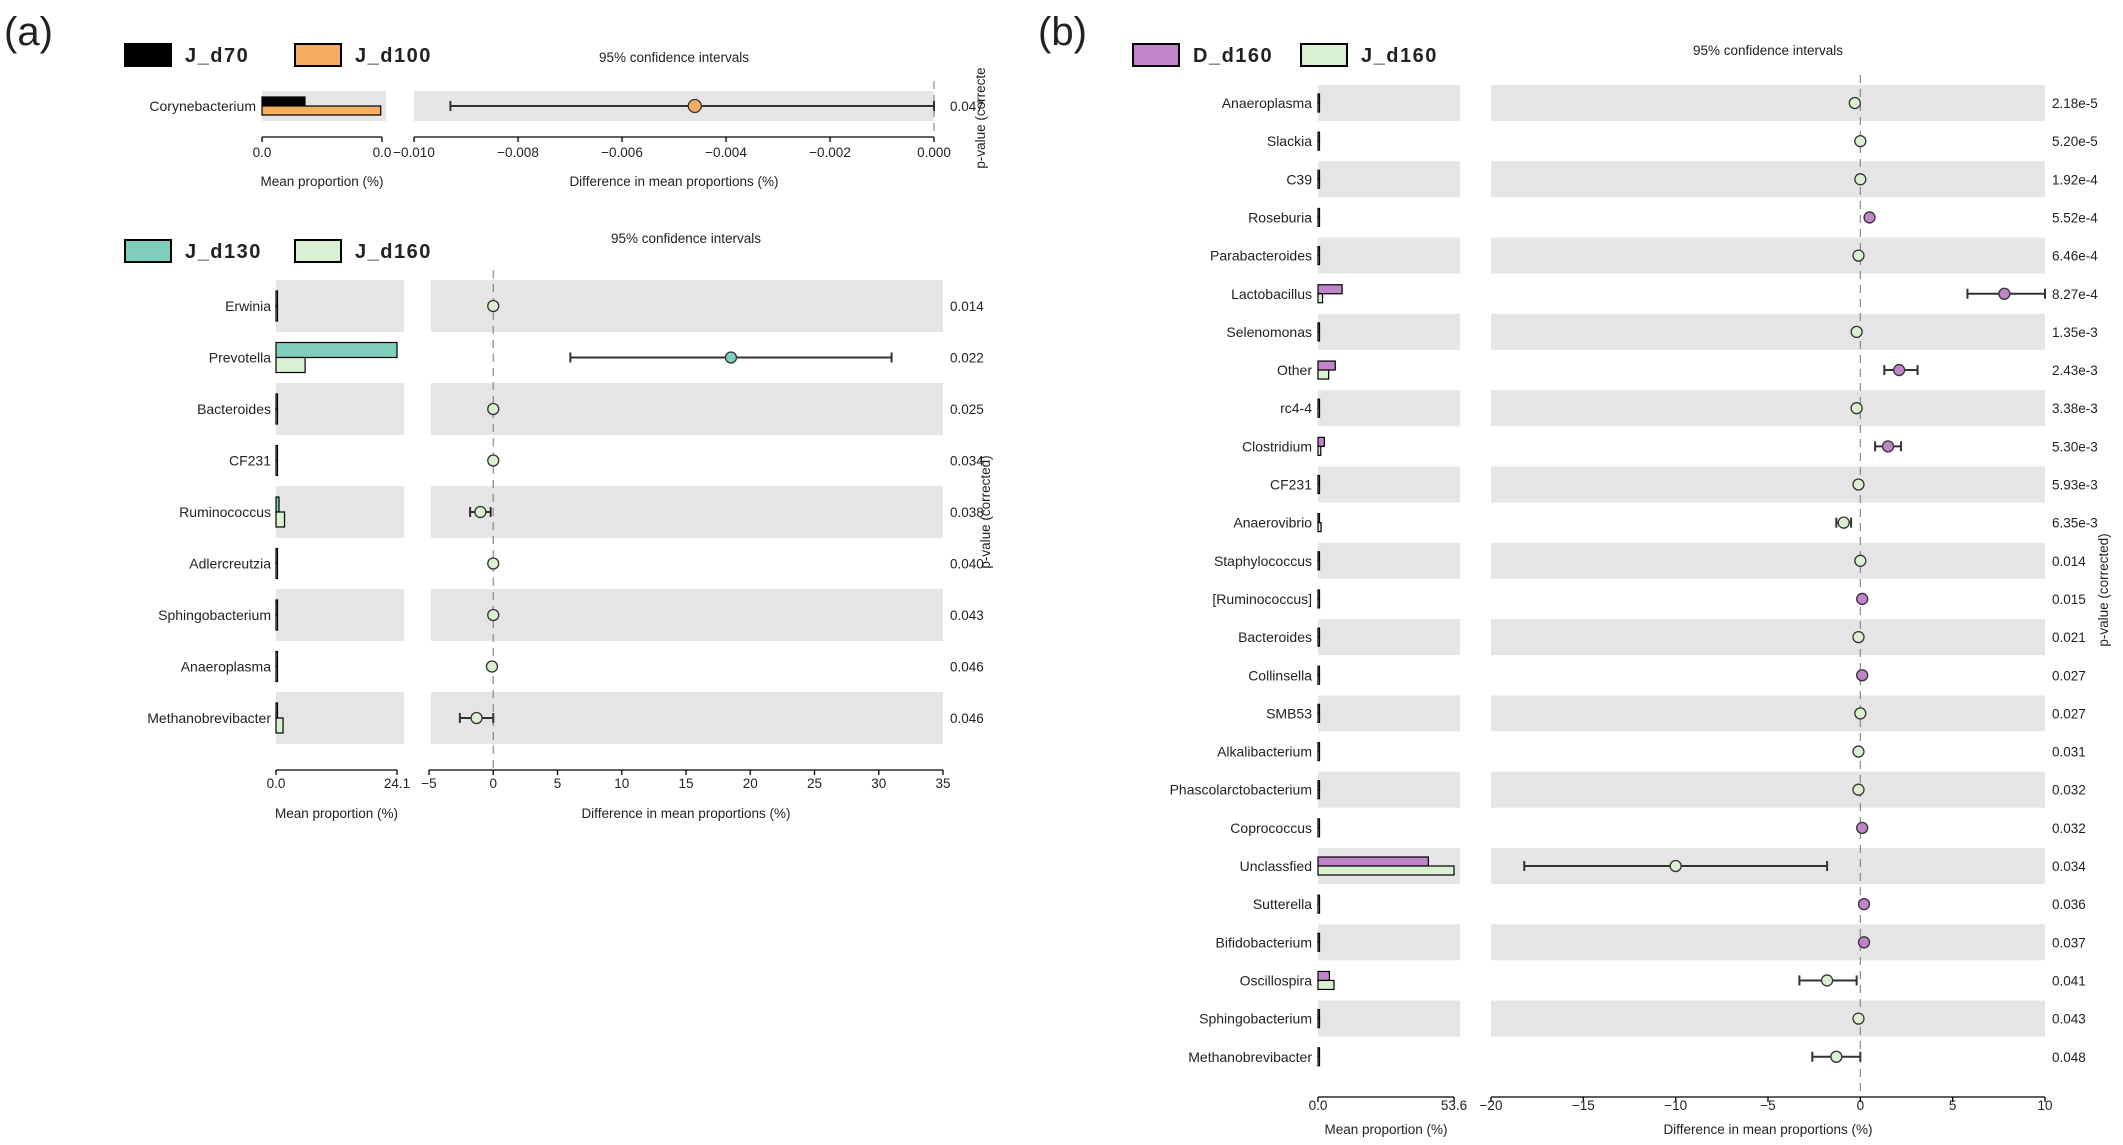 Image resolution: width=2123 pixels, height=1145 pixels. I want to click on category-label: Selenomonas, so click(1269, 332).